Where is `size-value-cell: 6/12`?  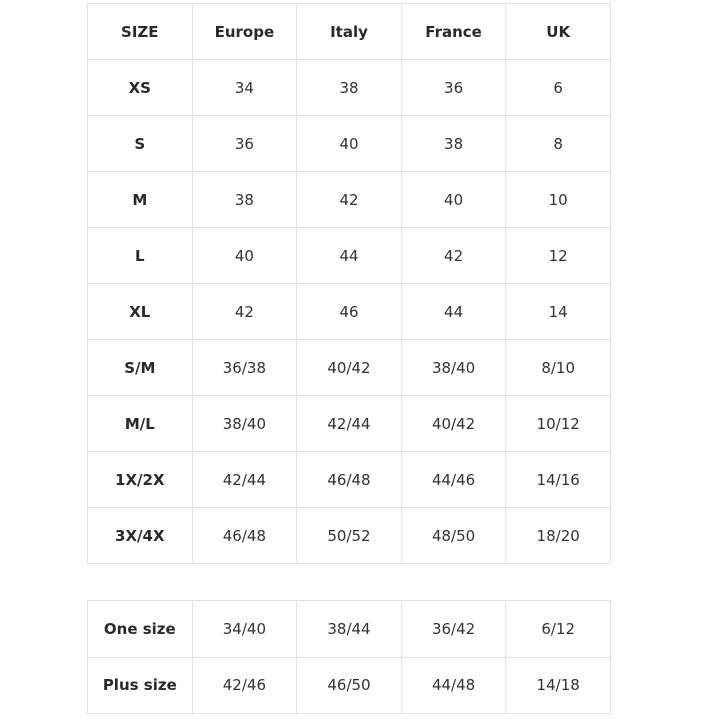 size-value-cell: 6/12 is located at coordinates (558, 629).